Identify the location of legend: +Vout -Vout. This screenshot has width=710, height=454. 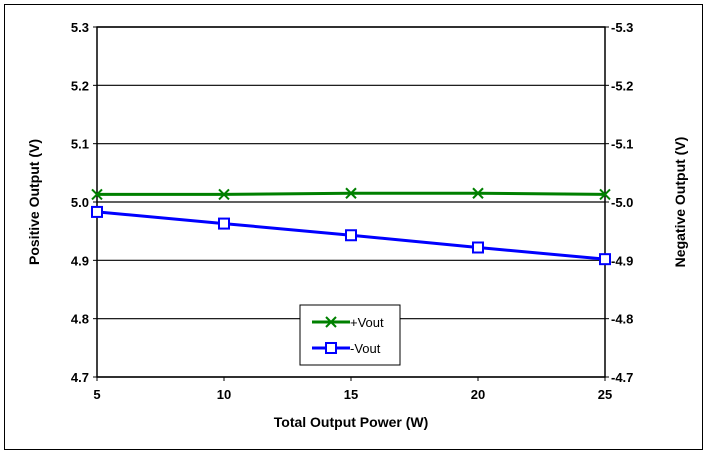
(350, 335).